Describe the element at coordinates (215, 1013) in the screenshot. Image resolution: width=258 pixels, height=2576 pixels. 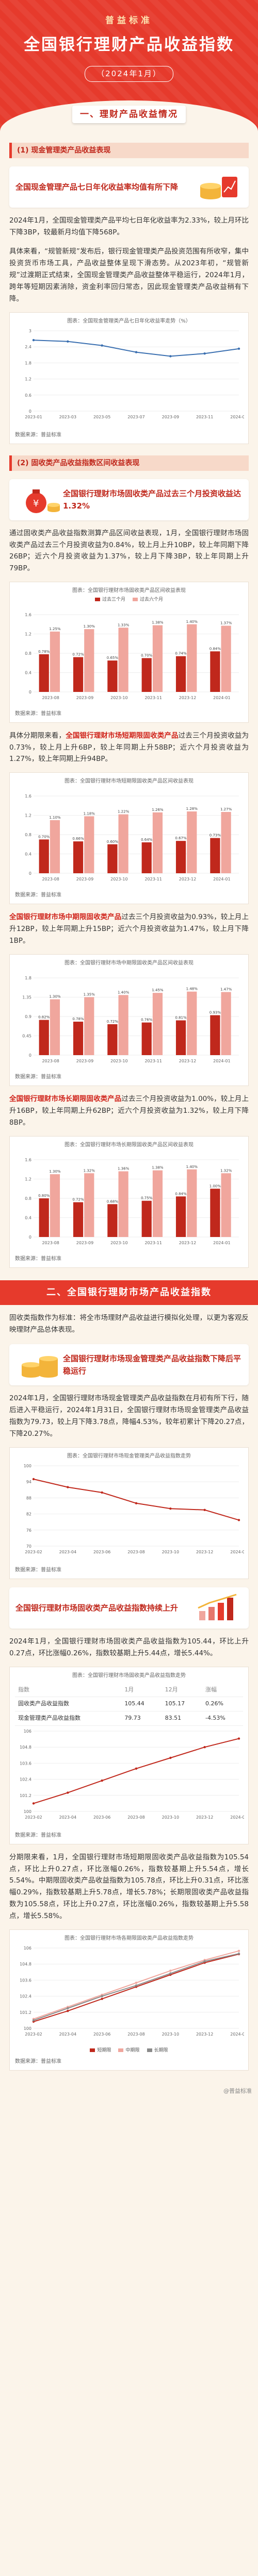
I see `data-label: 0.93%` at that location.